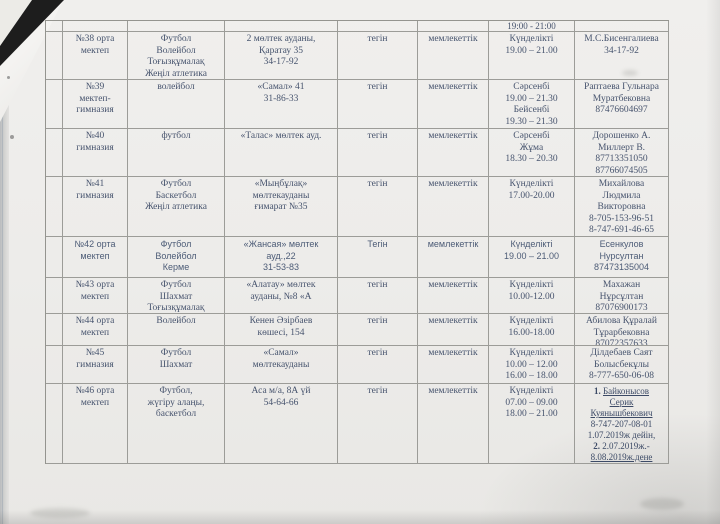  What do you see at coordinates (281, 257) in the screenshot?
I see `cell-address: «Жансая» мөлтек ауд.,22 31-53-83` at bounding box center [281, 257].